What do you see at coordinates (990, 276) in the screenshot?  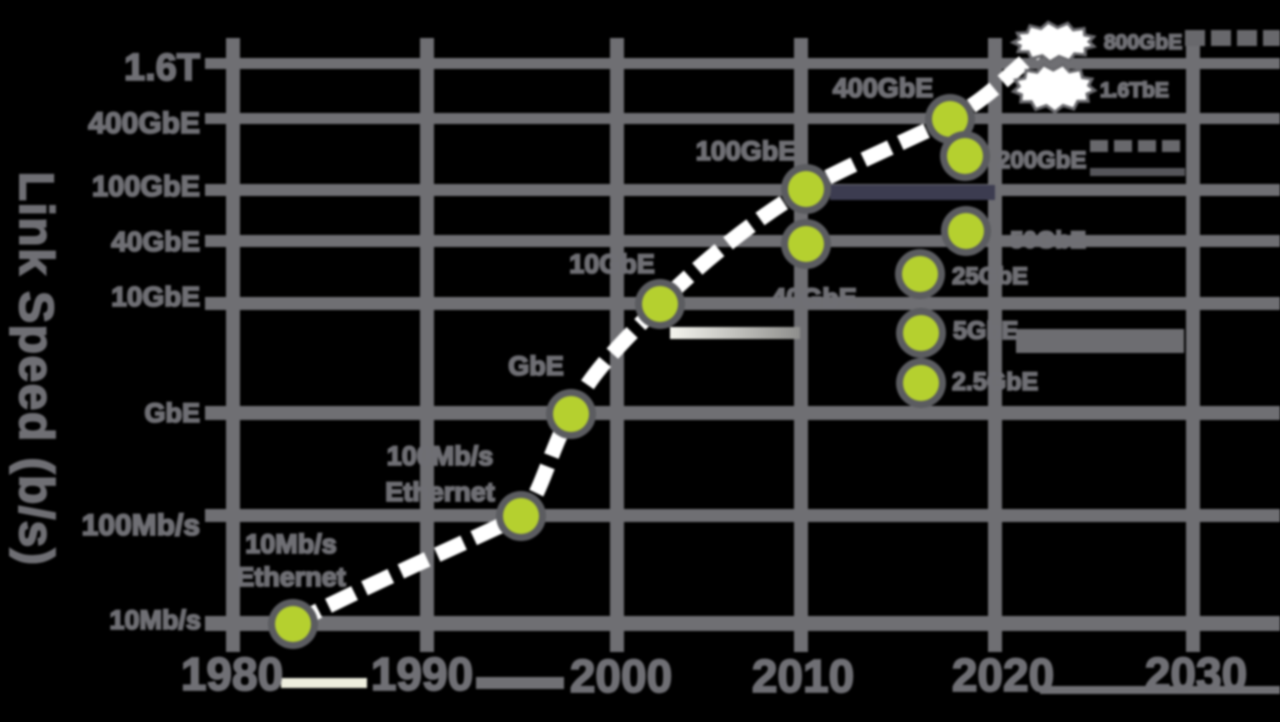 I see `svg-text: 25GbE` at bounding box center [990, 276].